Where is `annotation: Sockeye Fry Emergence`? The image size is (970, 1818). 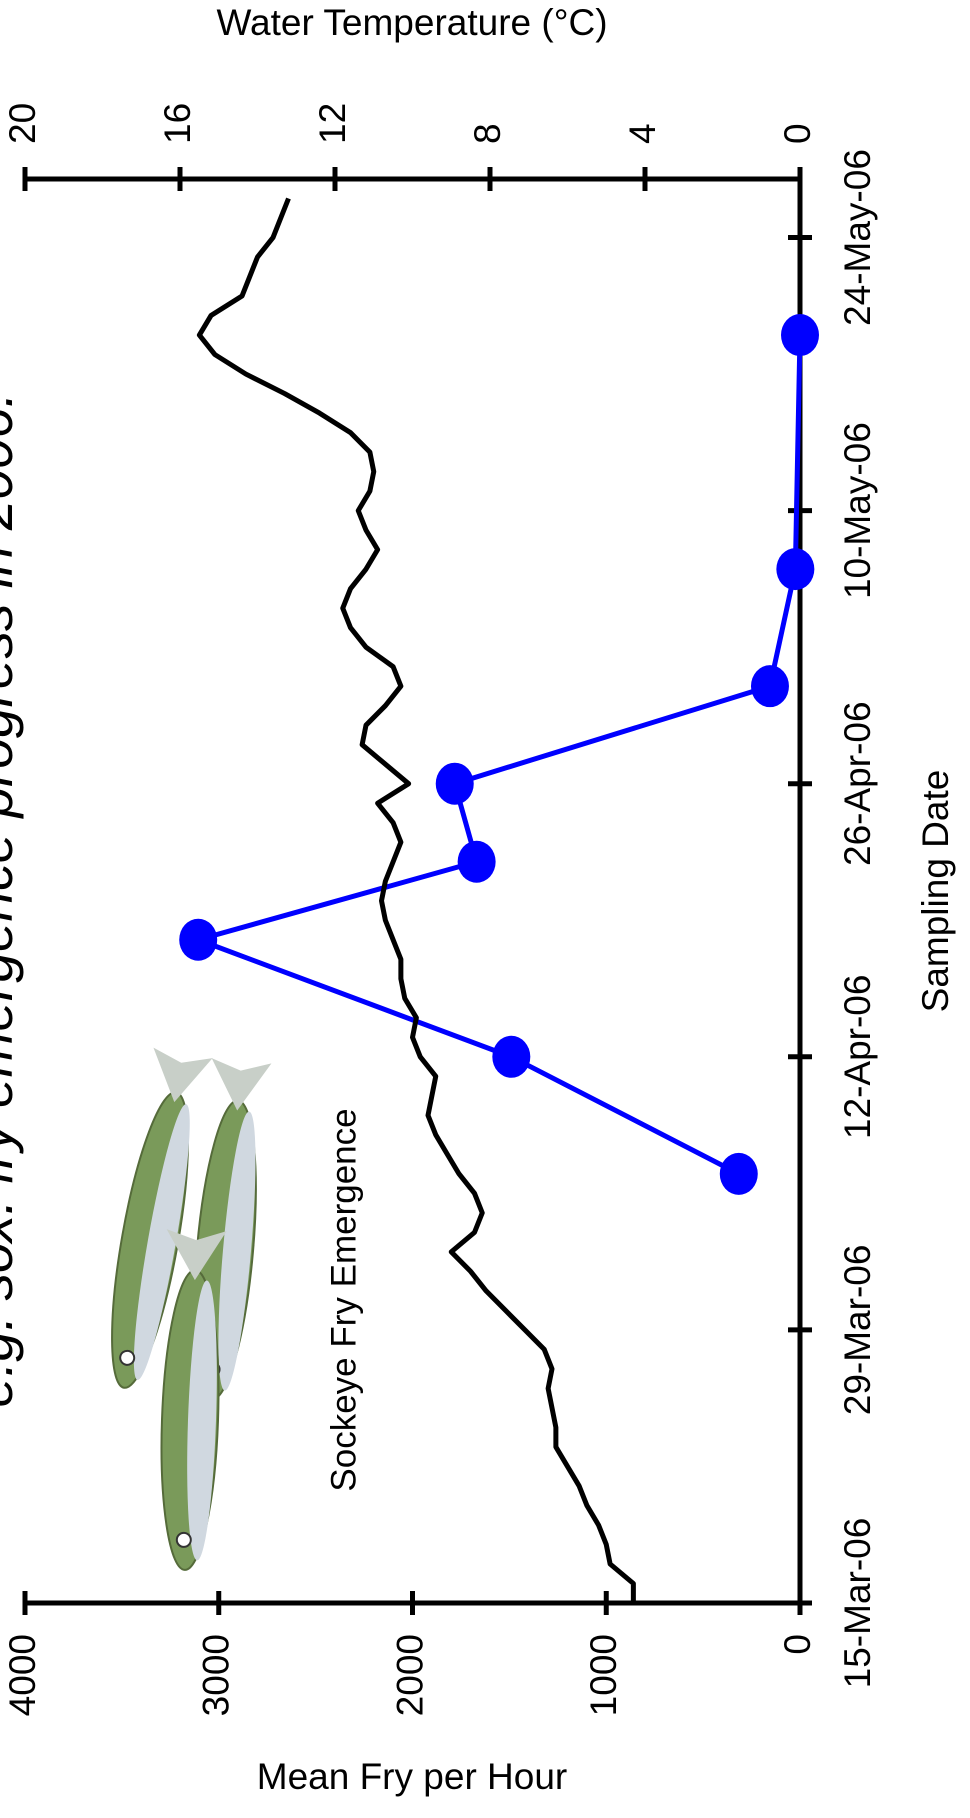
annotation: Sockeye Fry Emergence is located at coordinates (343, 1299).